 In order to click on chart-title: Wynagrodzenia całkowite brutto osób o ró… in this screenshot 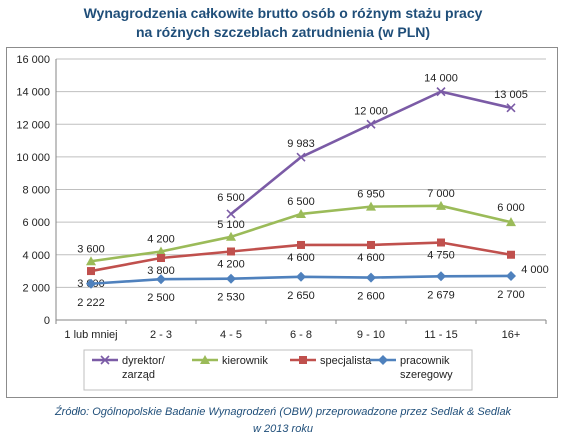, I will do `click(283, 23)`.